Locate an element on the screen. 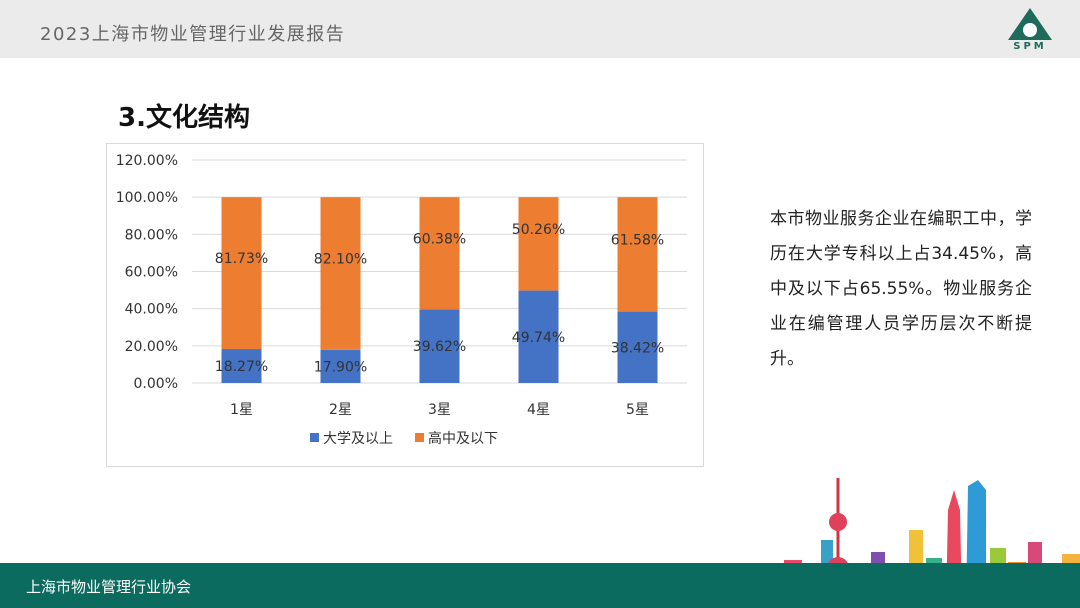  y-tick-label: 40.00% is located at coordinates (151, 310).